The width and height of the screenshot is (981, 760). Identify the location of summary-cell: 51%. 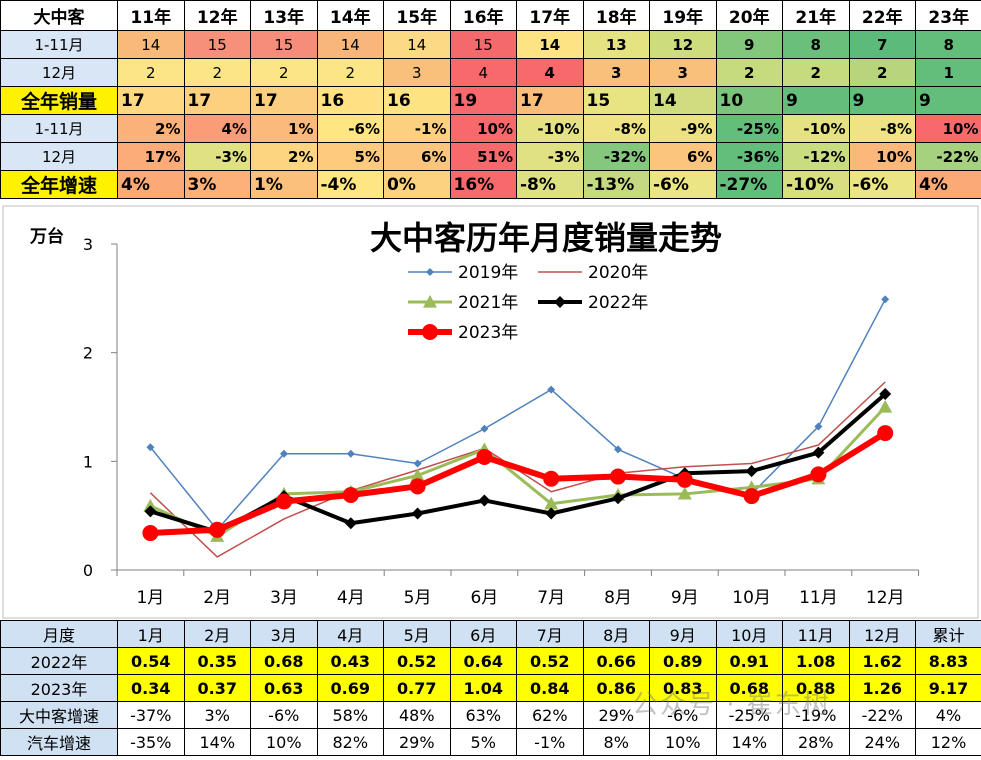
(483, 156).